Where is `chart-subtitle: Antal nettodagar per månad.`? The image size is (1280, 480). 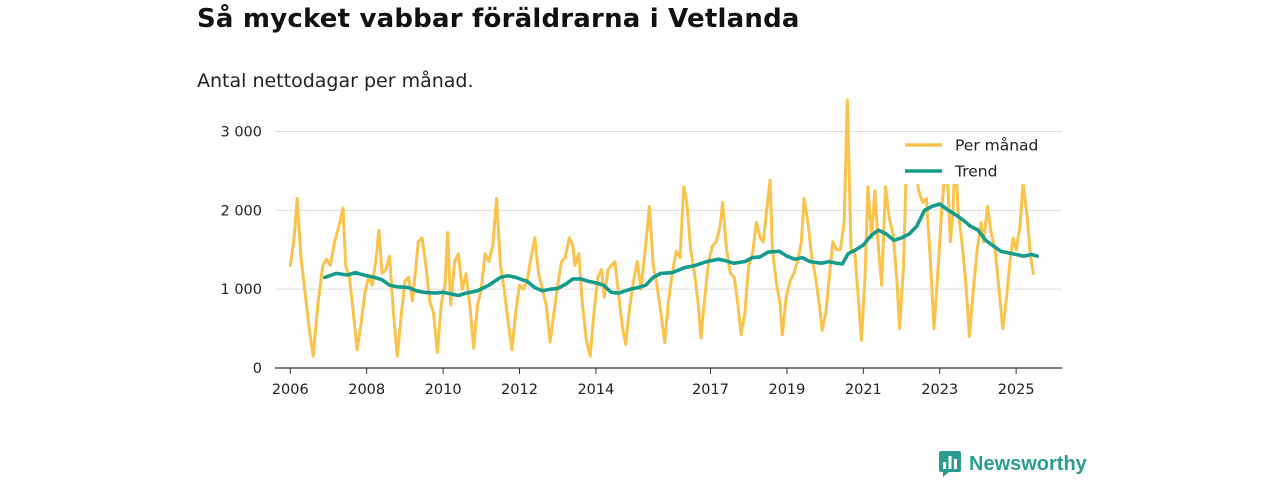 chart-subtitle: Antal nettodagar per månad. is located at coordinates (335, 81).